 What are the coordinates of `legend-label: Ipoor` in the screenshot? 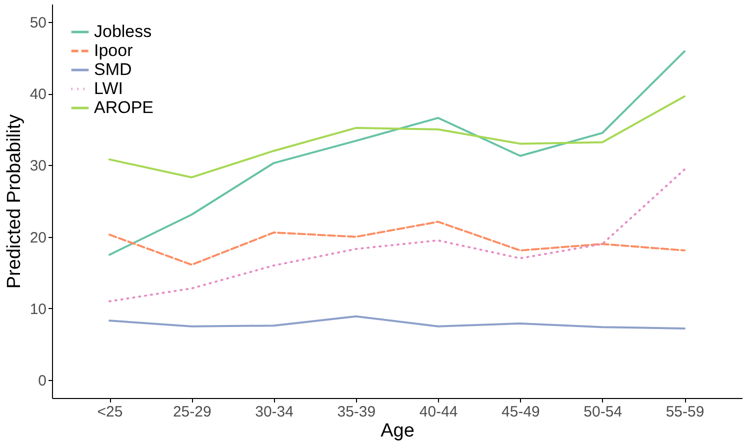 It's located at (114, 50).